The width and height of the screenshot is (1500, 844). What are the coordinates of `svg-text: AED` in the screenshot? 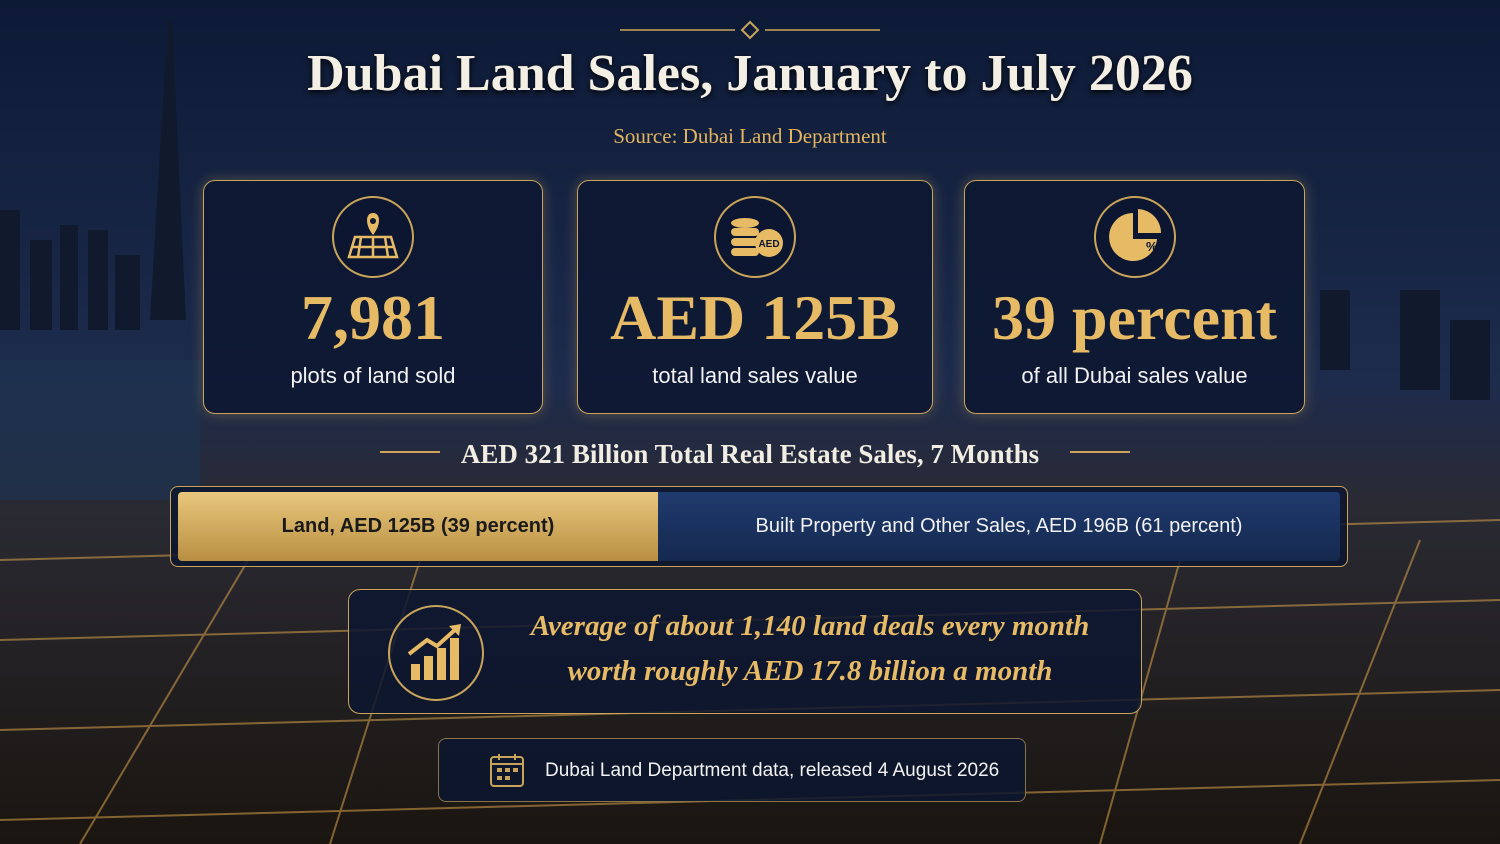 It's located at (768, 244).